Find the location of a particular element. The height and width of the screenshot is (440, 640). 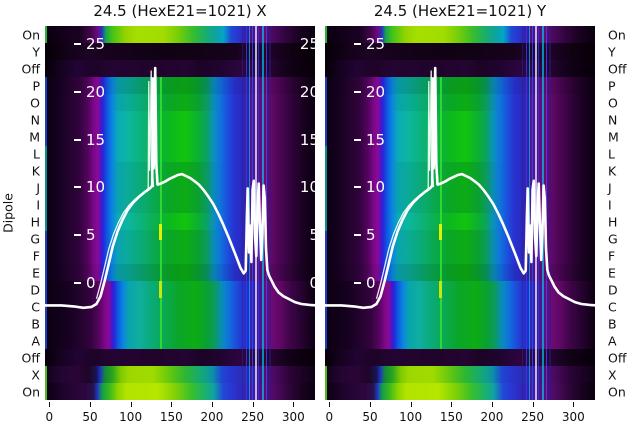

row-label: F is located at coordinates (612, 255).